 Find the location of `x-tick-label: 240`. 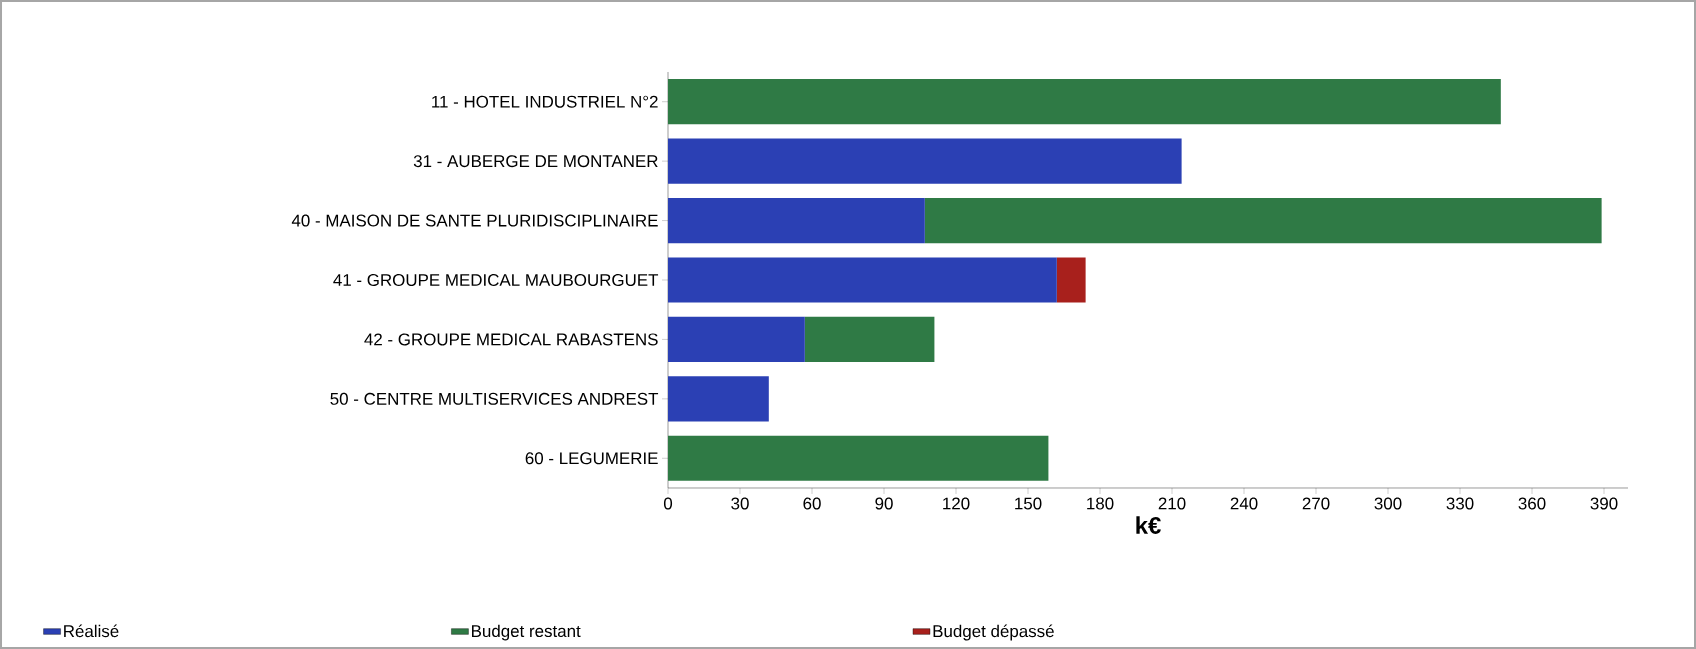

x-tick-label: 240 is located at coordinates (1244, 503).